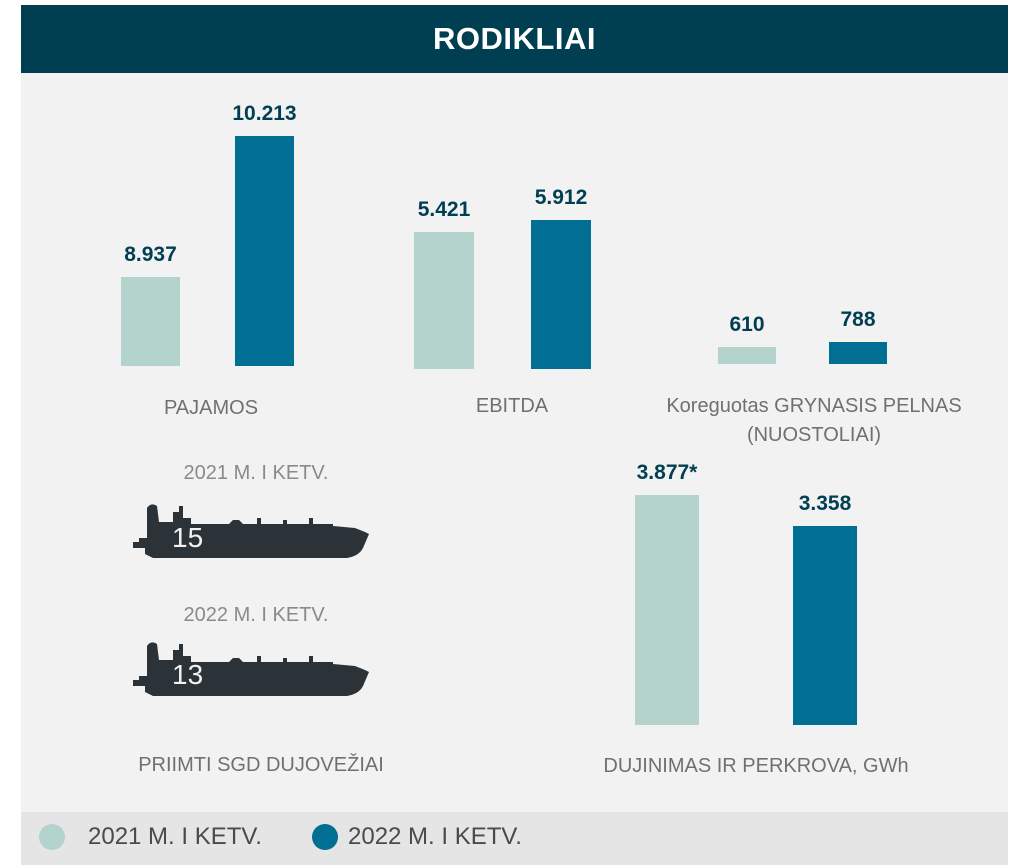 This screenshot has height=865, width=1012. I want to click on legend, so click(514, 838).